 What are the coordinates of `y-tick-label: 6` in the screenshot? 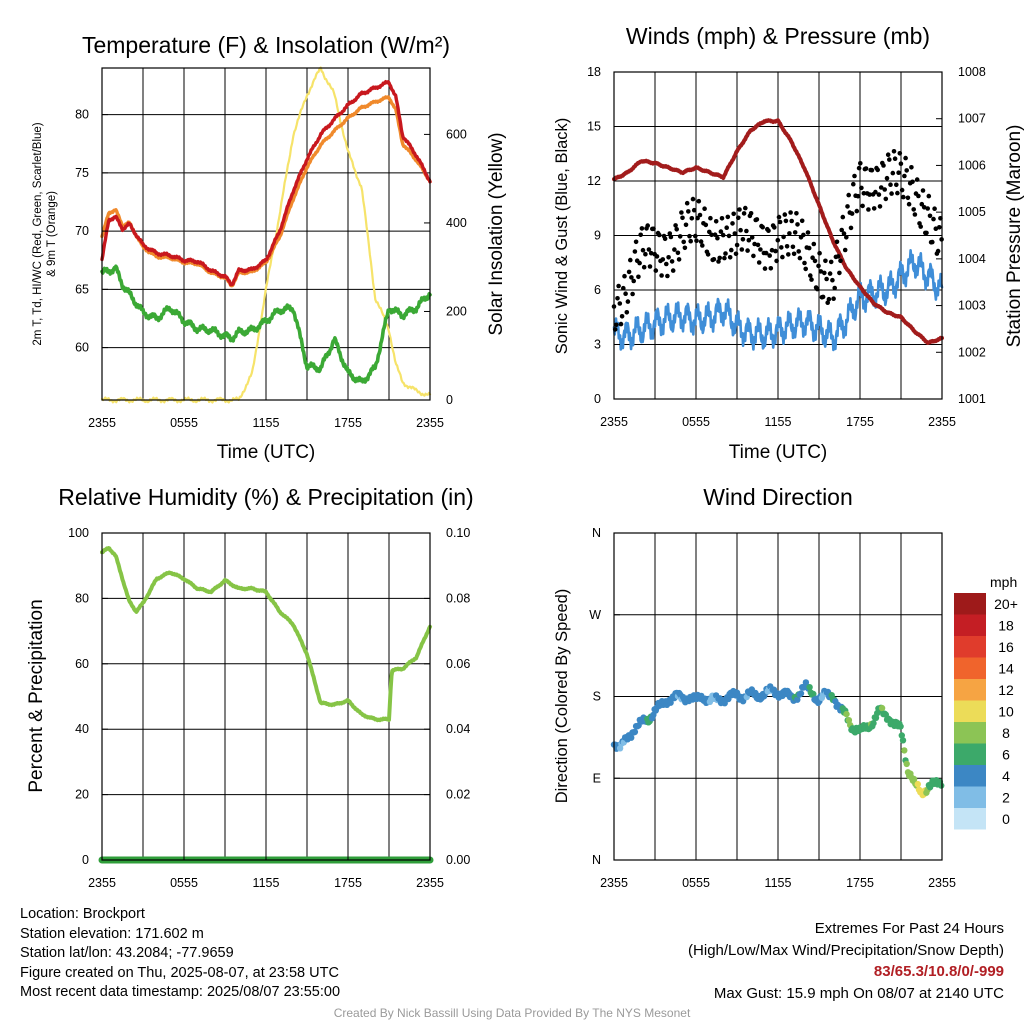 It's located at (597, 290).